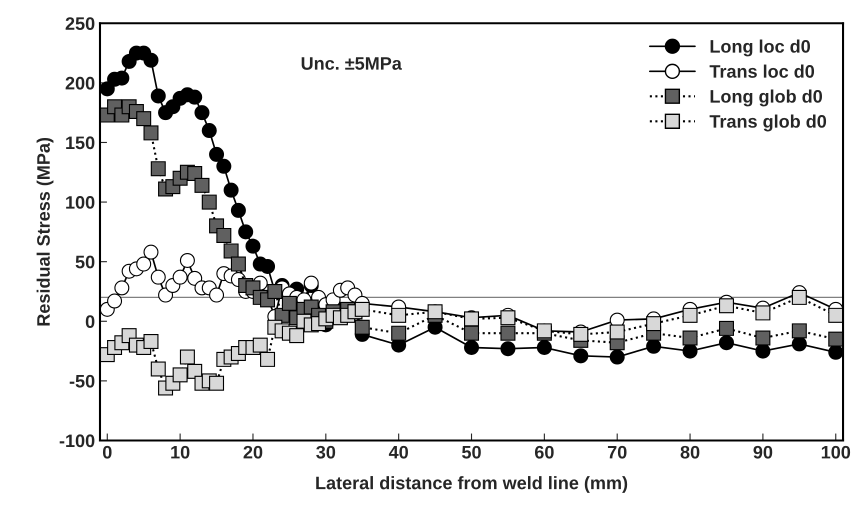 This screenshot has width=862, height=517. What do you see at coordinates (85, 262) in the screenshot?
I see `y-tick-label: 50` at bounding box center [85, 262].